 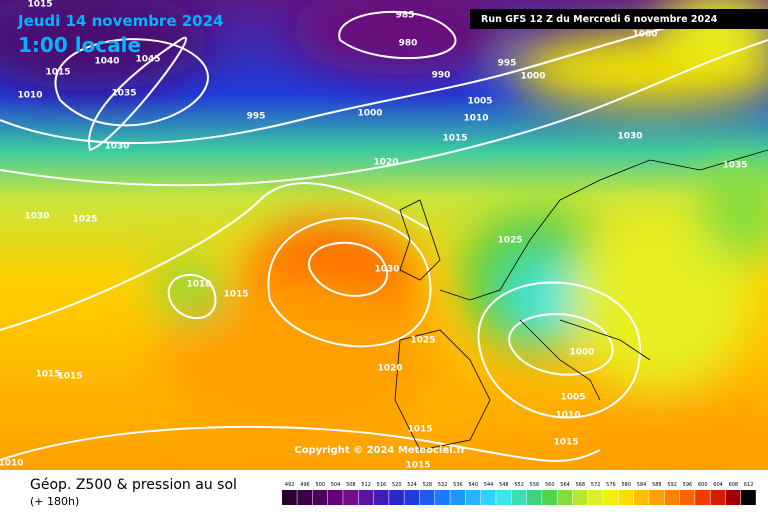 What do you see at coordinates (441, 76) in the screenshot?
I see `isobar-label: 990` at bounding box center [441, 76].